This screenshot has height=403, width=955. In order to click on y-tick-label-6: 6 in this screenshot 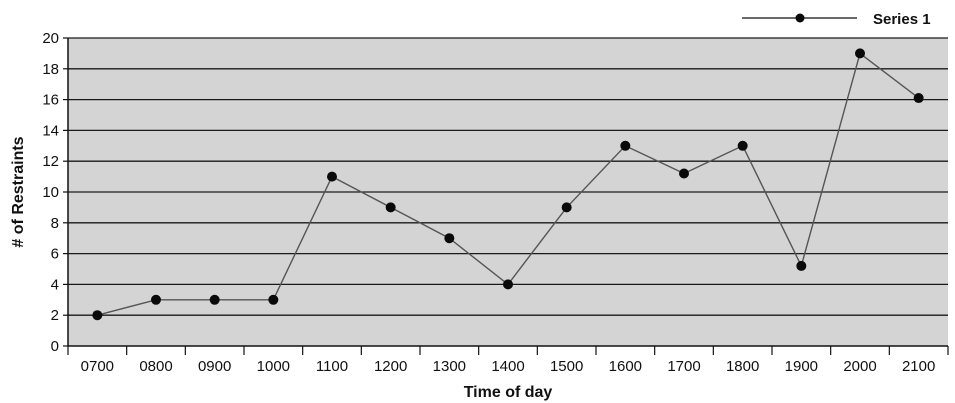, I will do `click(55, 254)`.